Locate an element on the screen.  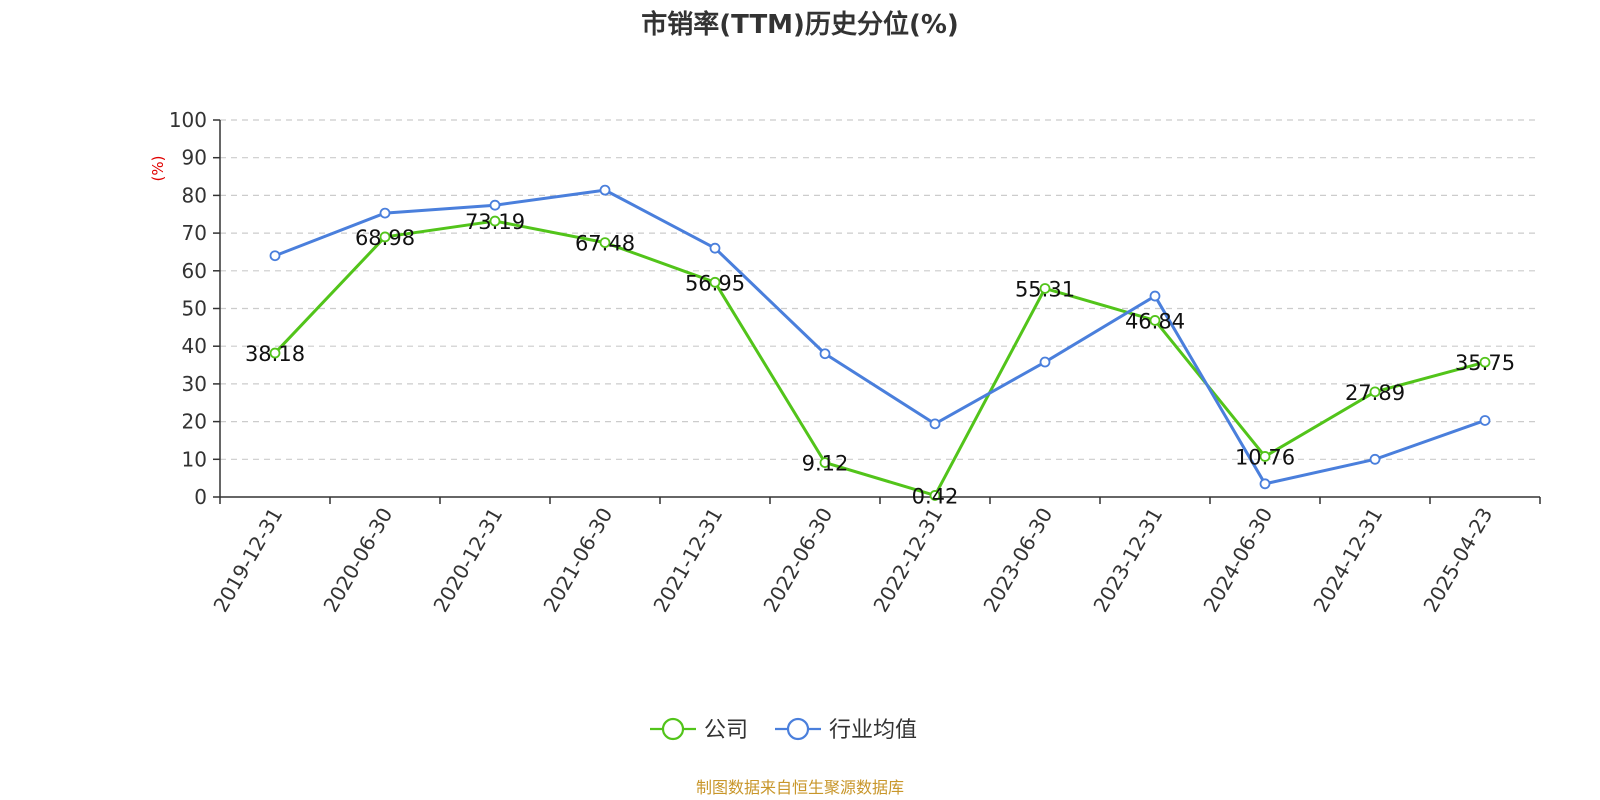
data-label: 55.31 is located at coordinates (1045, 289).